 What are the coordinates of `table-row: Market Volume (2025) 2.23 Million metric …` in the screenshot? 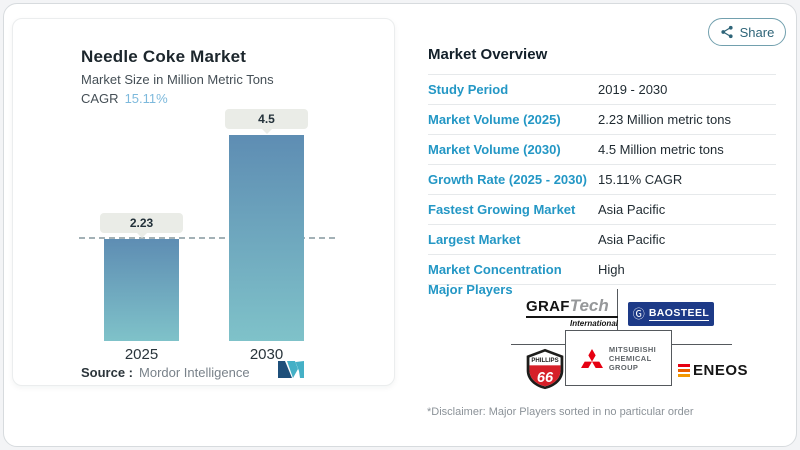 It's located at (602, 120).